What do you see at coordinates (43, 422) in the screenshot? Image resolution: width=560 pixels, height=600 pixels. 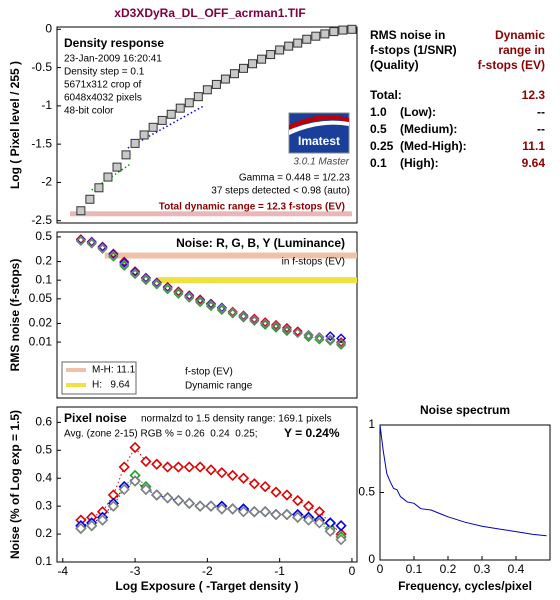 I see `y-tick-label: 0.6` at bounding box center [43, 422].